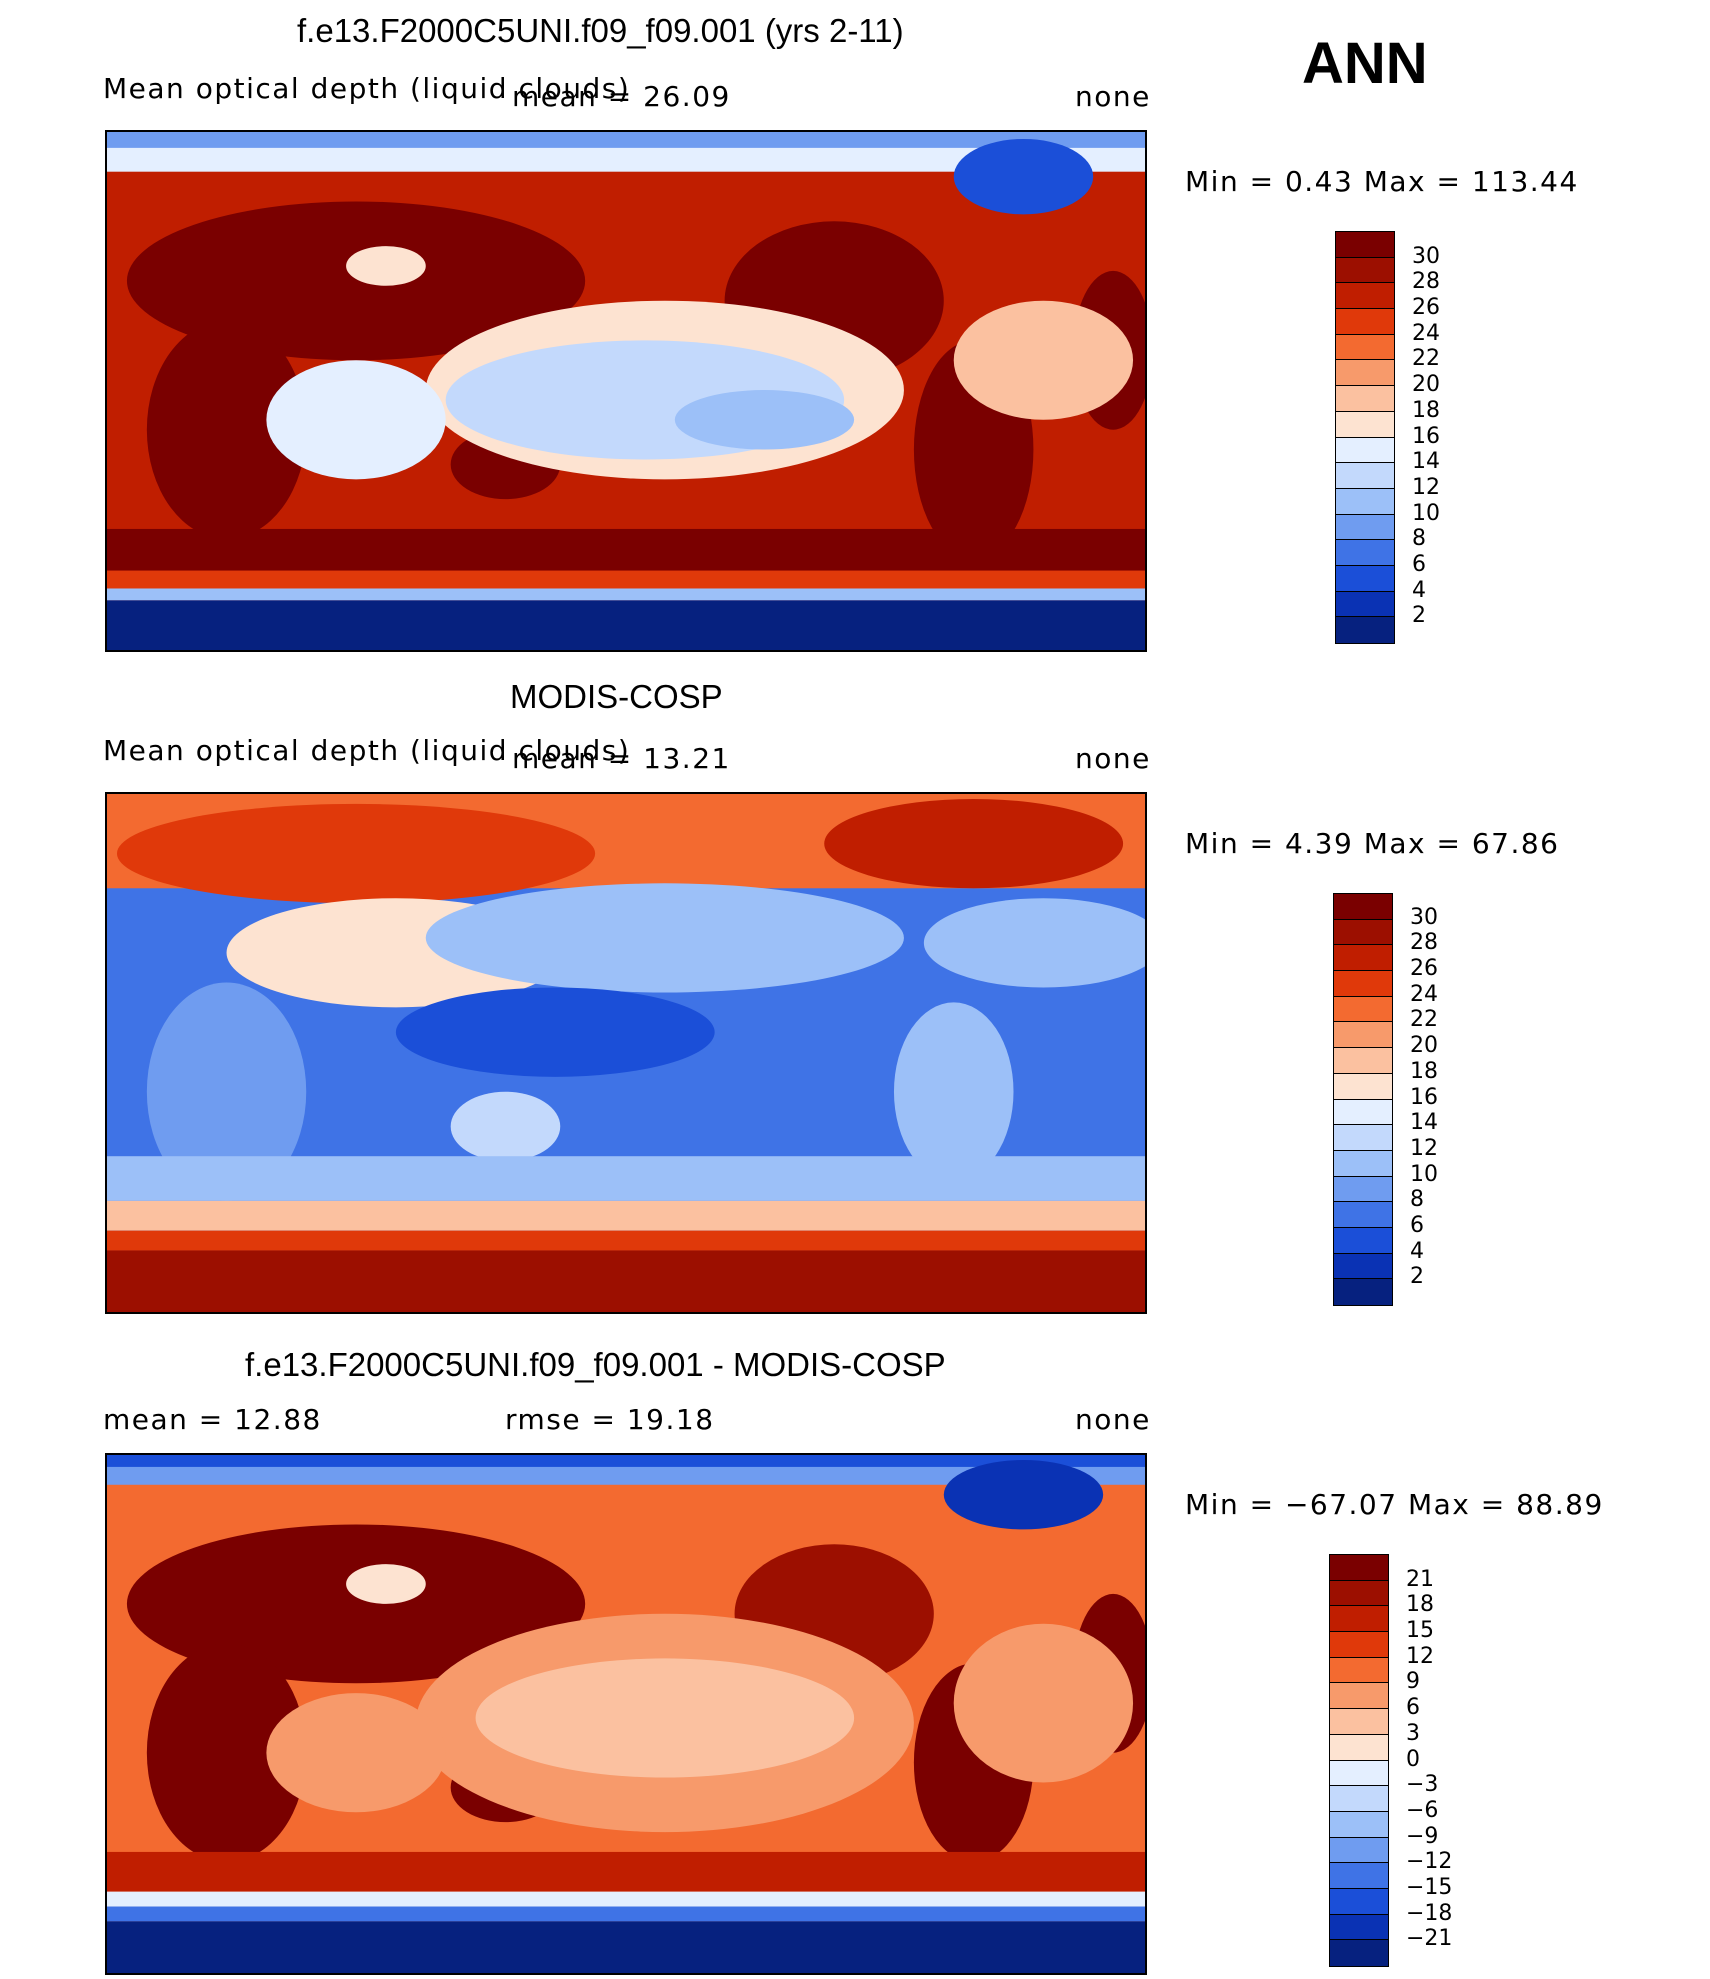 This screenshot has width=1710, height=1979. What do you see at coordinates (600, 30) in the screenshot?
I see `panel-1-title: f.e13.F2000C5UNI.f09_f09.001 (yrs 2-11)` at bounding box center [600, 30].